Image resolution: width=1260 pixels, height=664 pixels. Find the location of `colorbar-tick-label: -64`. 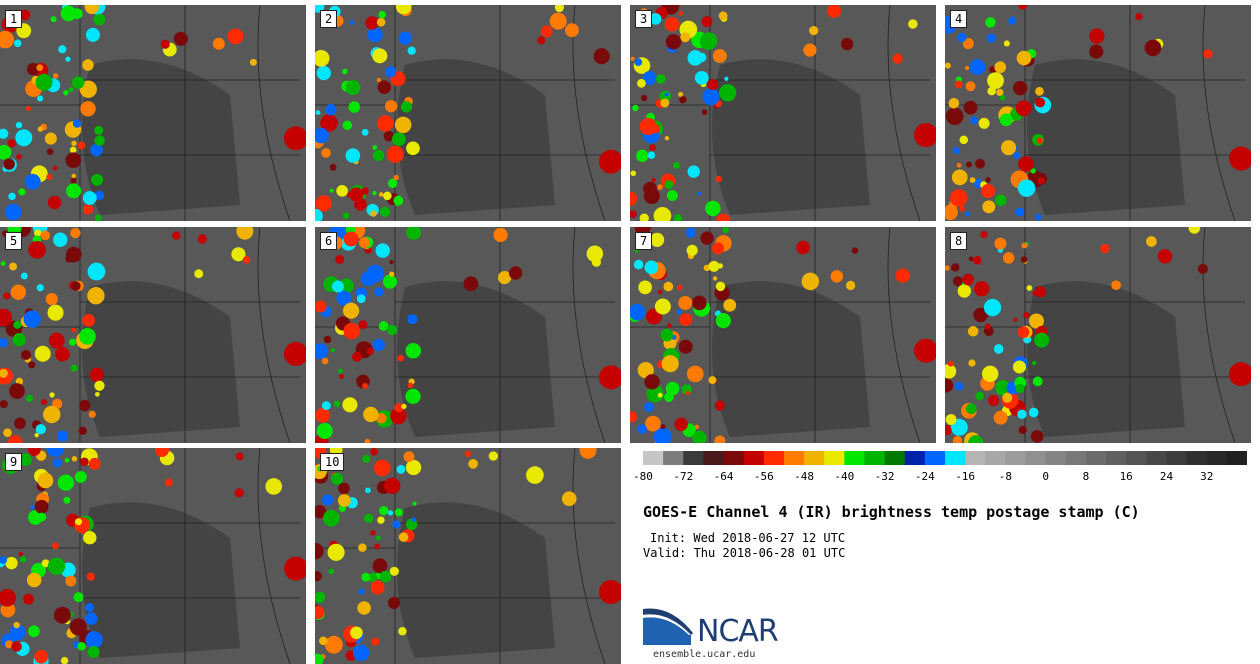

colorbar-tick-label: -64 is located at coordinates (723, 476).